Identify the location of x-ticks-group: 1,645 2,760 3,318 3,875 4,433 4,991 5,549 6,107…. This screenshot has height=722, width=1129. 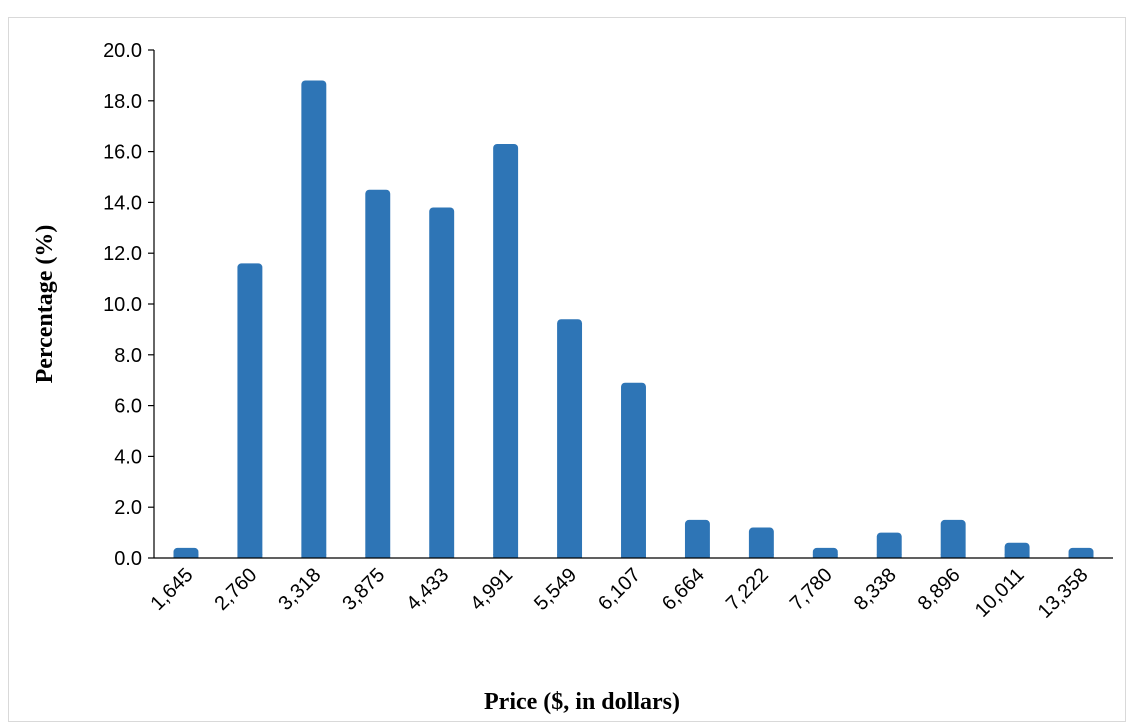
(620, 593).